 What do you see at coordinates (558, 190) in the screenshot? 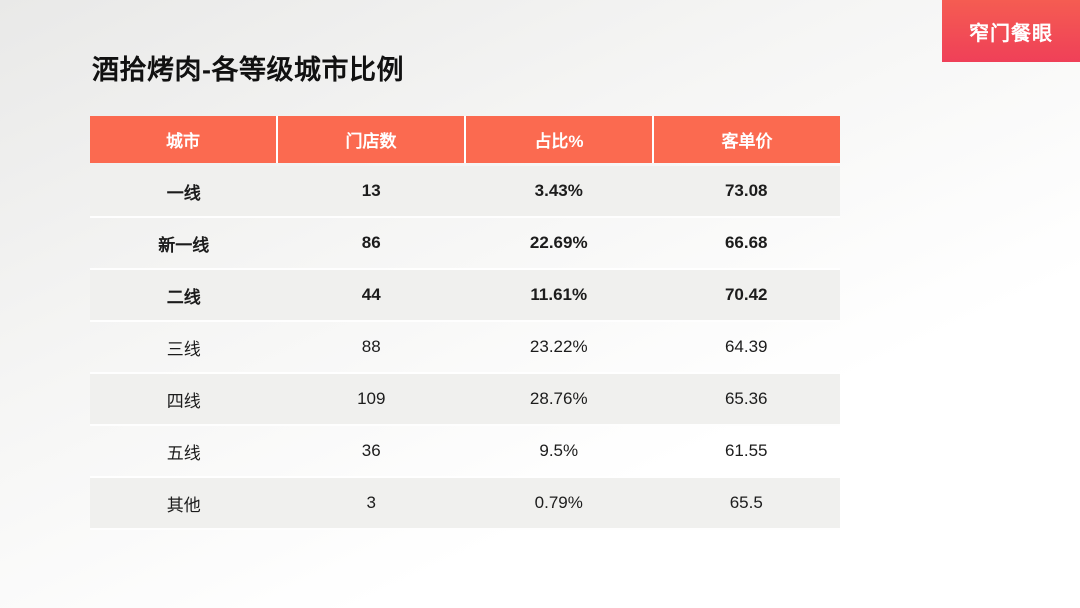
I see `cell-share: 3.43%` at bounding box center [558, 190].